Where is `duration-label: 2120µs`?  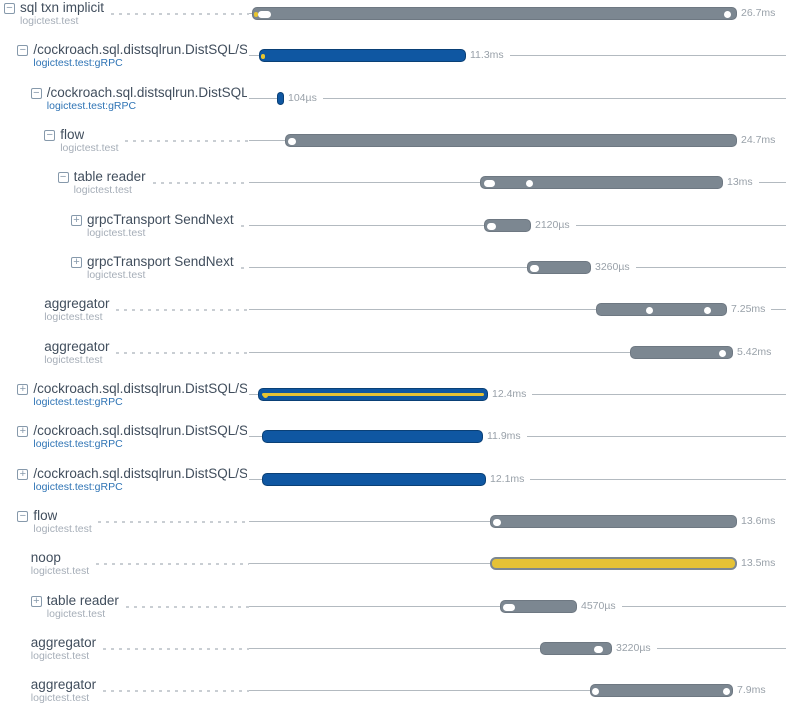 duration-label: 2120µs is located at coordinates (552, 224).